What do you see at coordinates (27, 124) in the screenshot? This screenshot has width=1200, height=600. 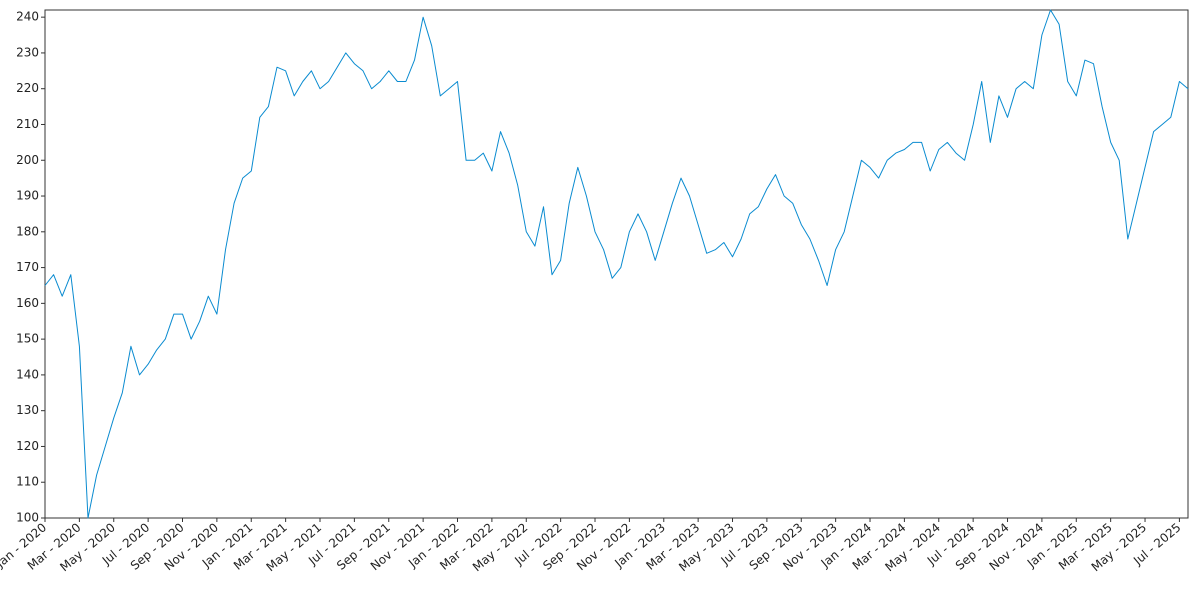 I see `y-tick-label: 210` at bounding box center [27, 124].